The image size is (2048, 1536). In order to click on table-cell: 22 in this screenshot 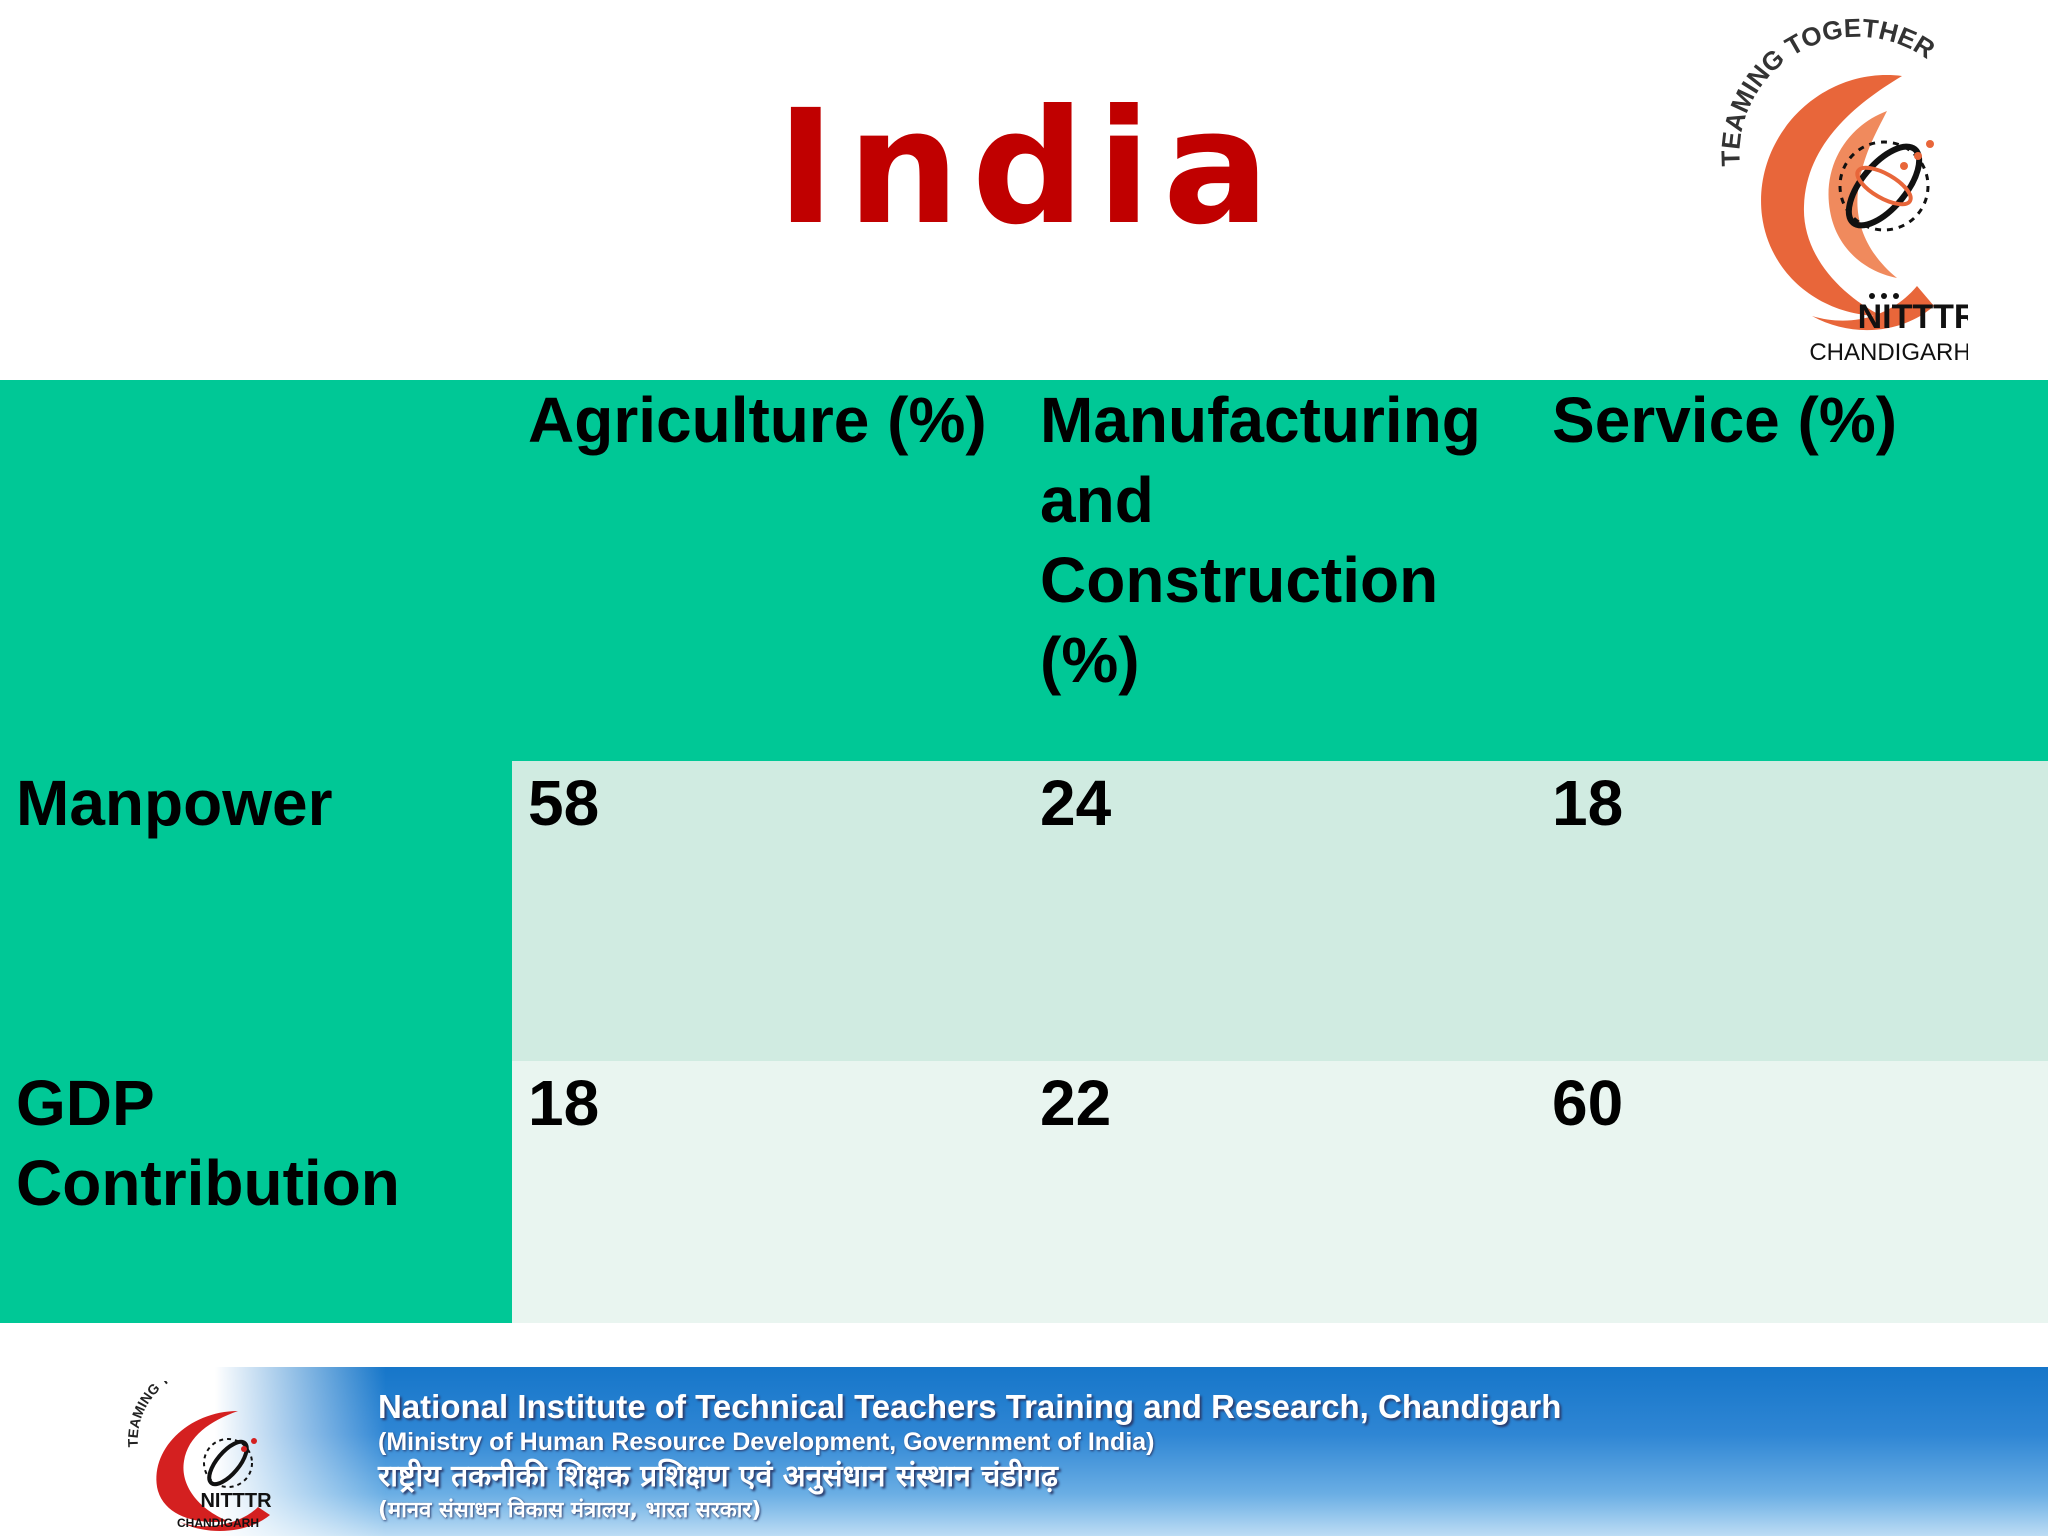, I will do `click(1280, 1192)`.